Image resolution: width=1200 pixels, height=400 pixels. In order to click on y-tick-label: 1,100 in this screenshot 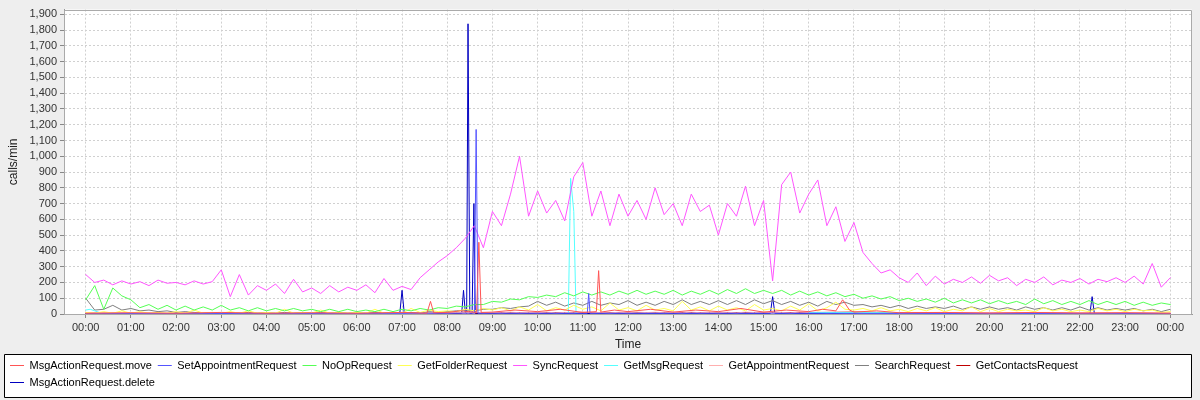, I will do `click(43, 139)`.